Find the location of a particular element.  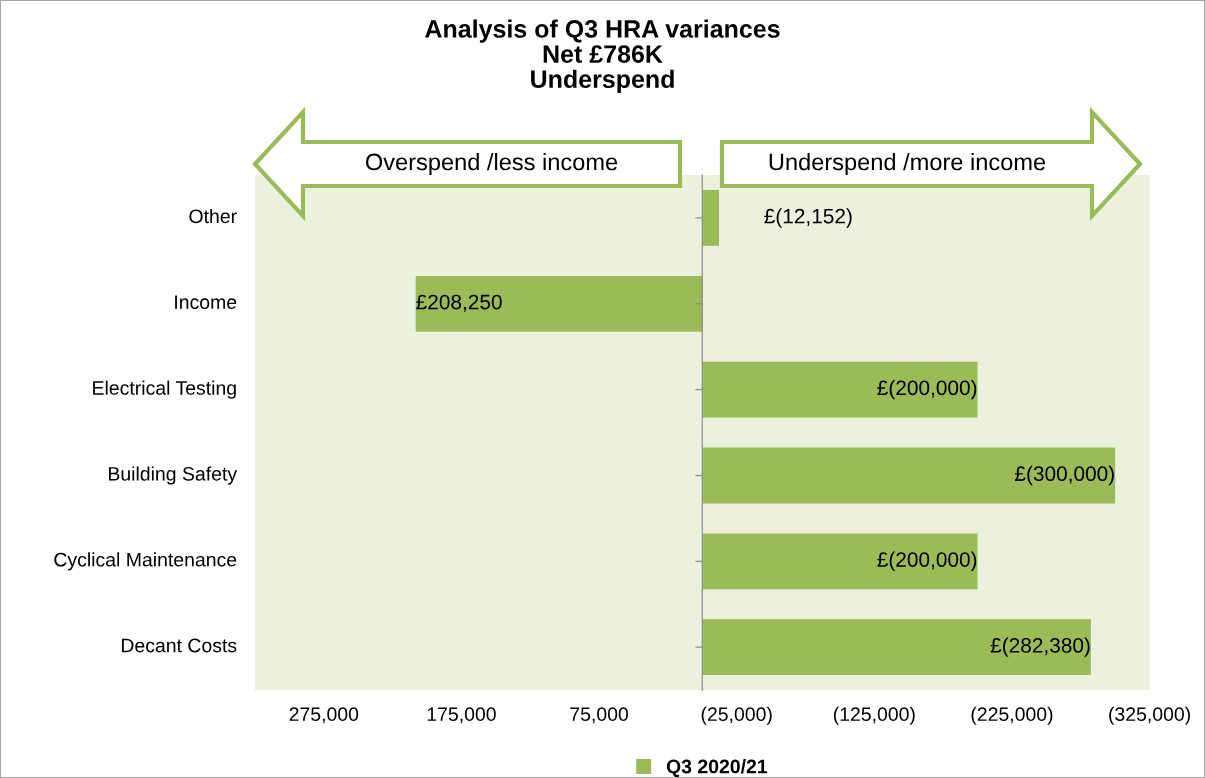

x-tick-label: (25,000) is located at coordinates (736, 715).